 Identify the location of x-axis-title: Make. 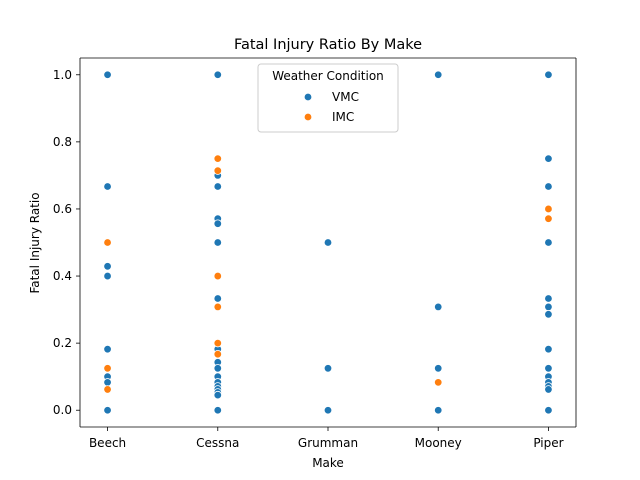
(328, 463).